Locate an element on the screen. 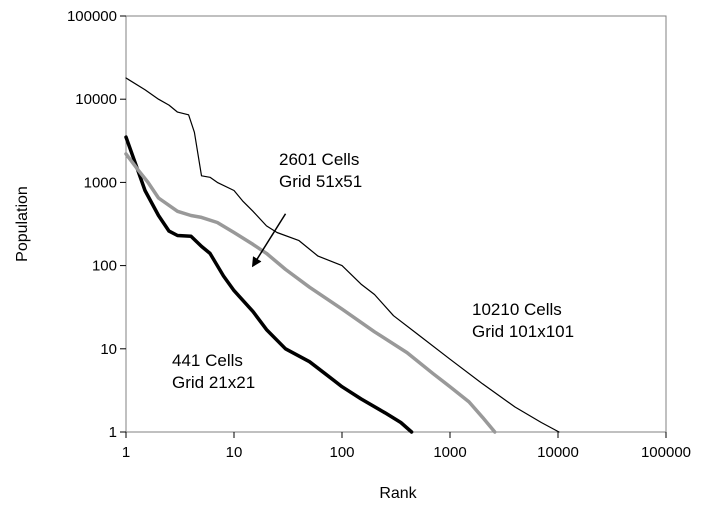 This screenshot has width=705, height=505. y-tick-label: 100000 is located at coordinates (92, 16).